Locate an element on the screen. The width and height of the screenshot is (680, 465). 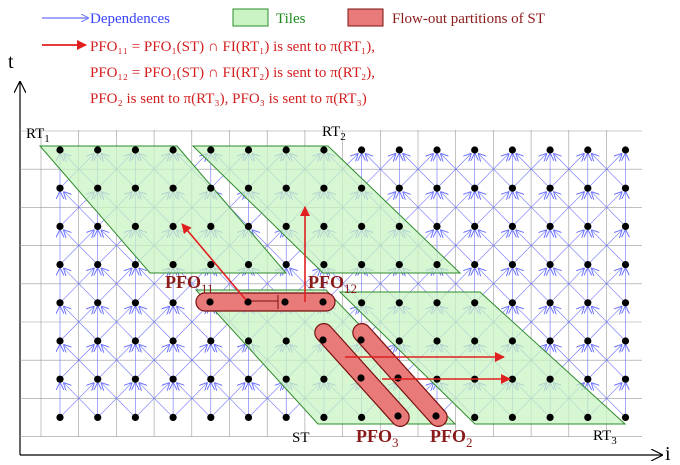
label-pfo11: PFO11 is located at coordinates (189, 284).